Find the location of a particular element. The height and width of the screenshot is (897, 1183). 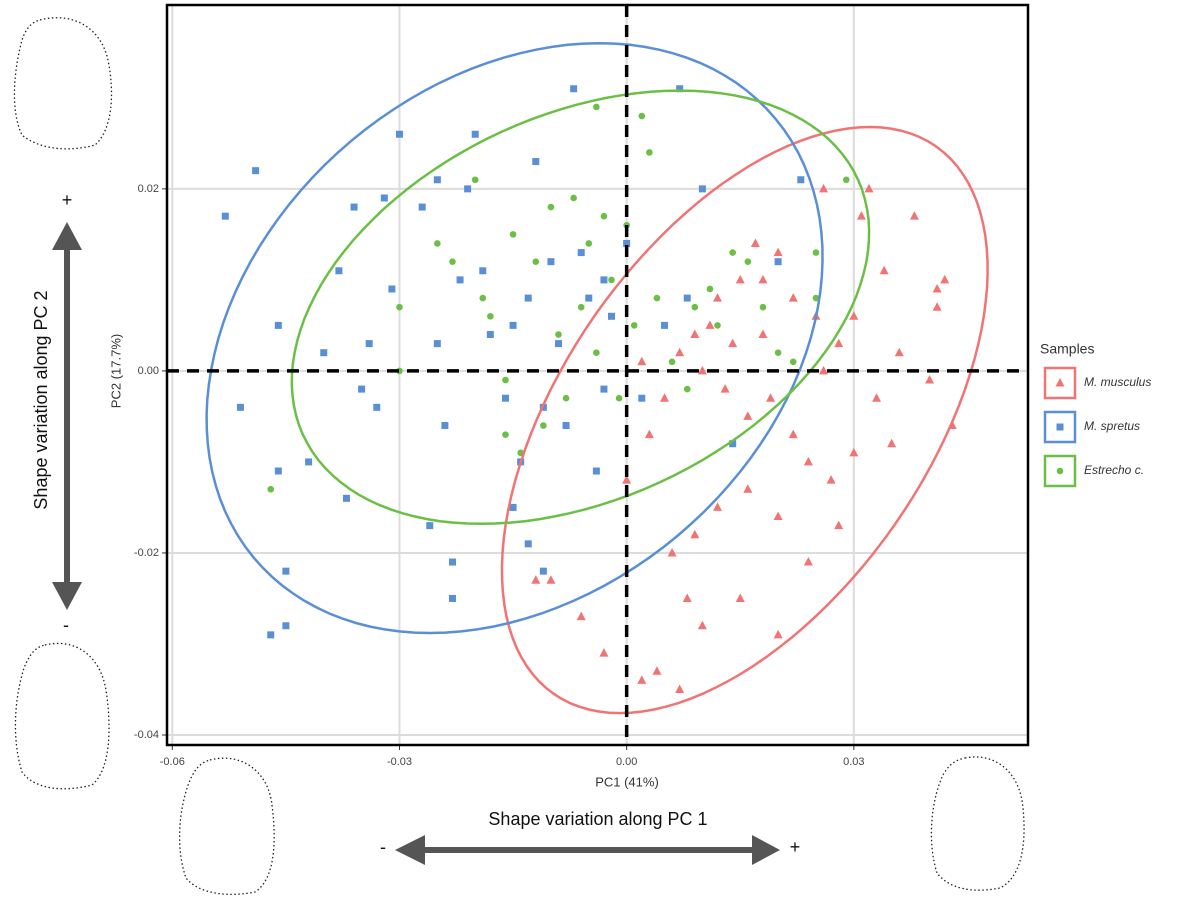

x-axis-label: PC1 (41%) is located at coordinates (627, 781).